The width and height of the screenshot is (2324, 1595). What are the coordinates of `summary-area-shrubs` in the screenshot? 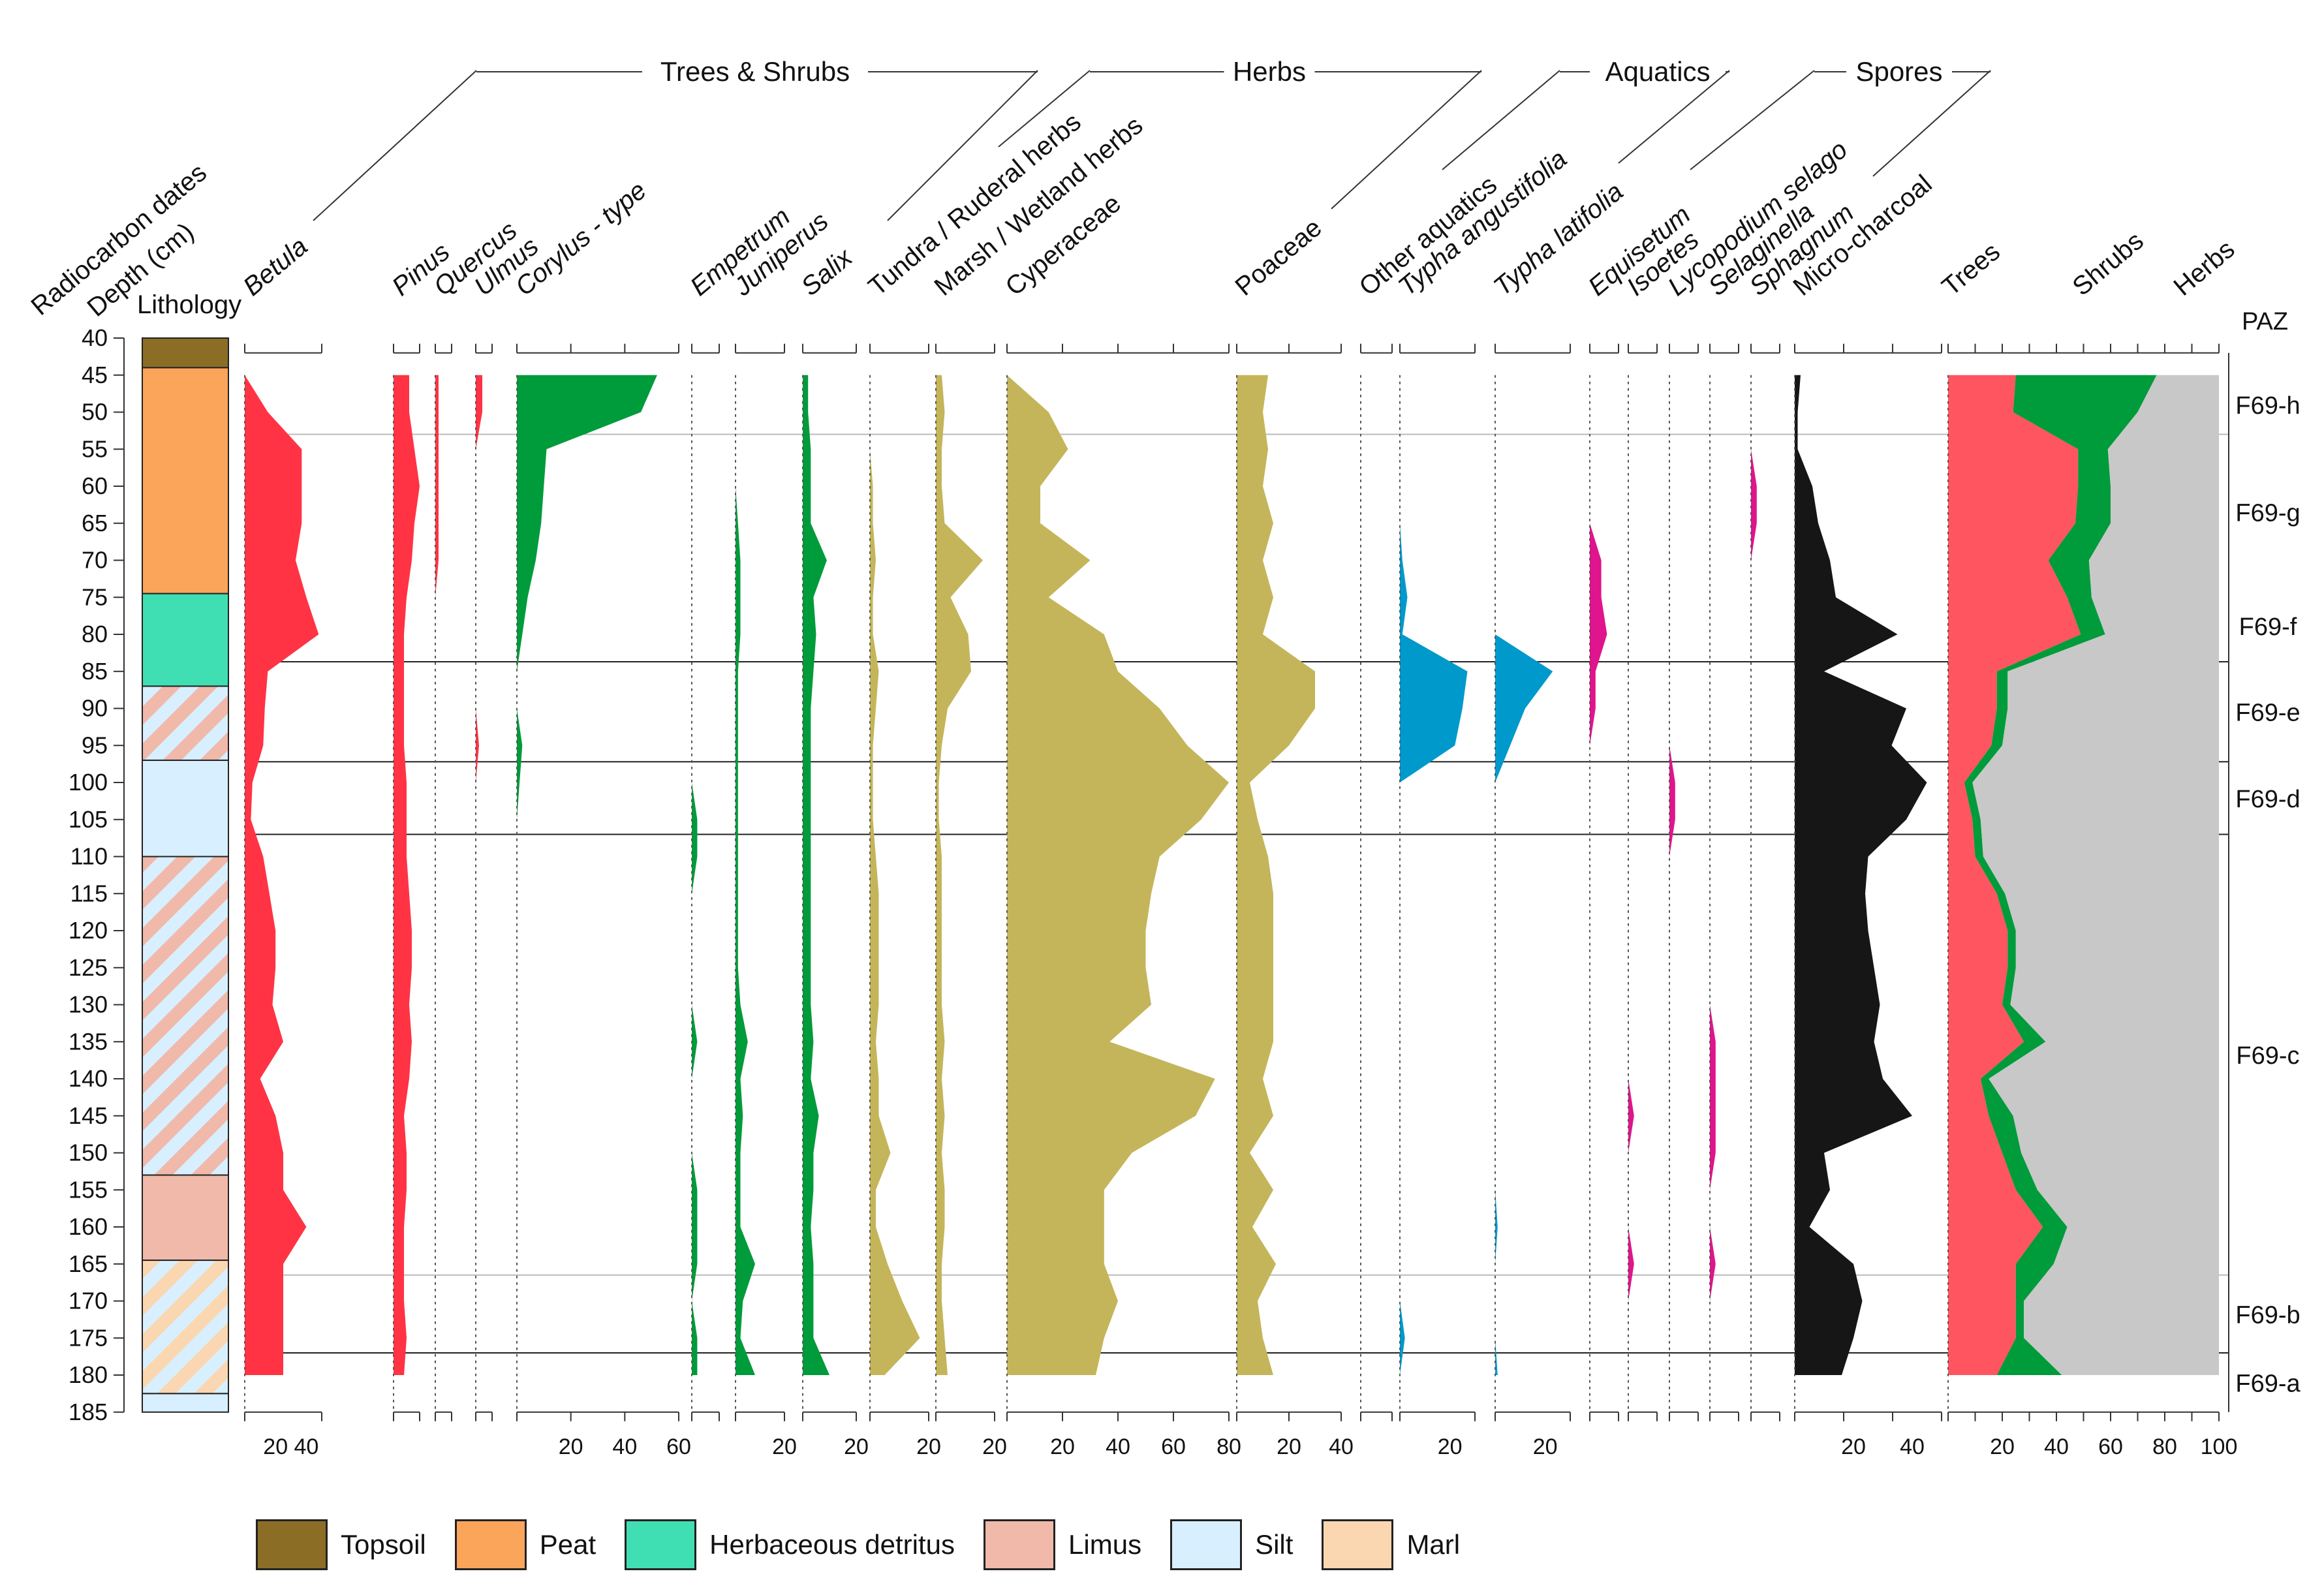 It's located at (2060, 875).